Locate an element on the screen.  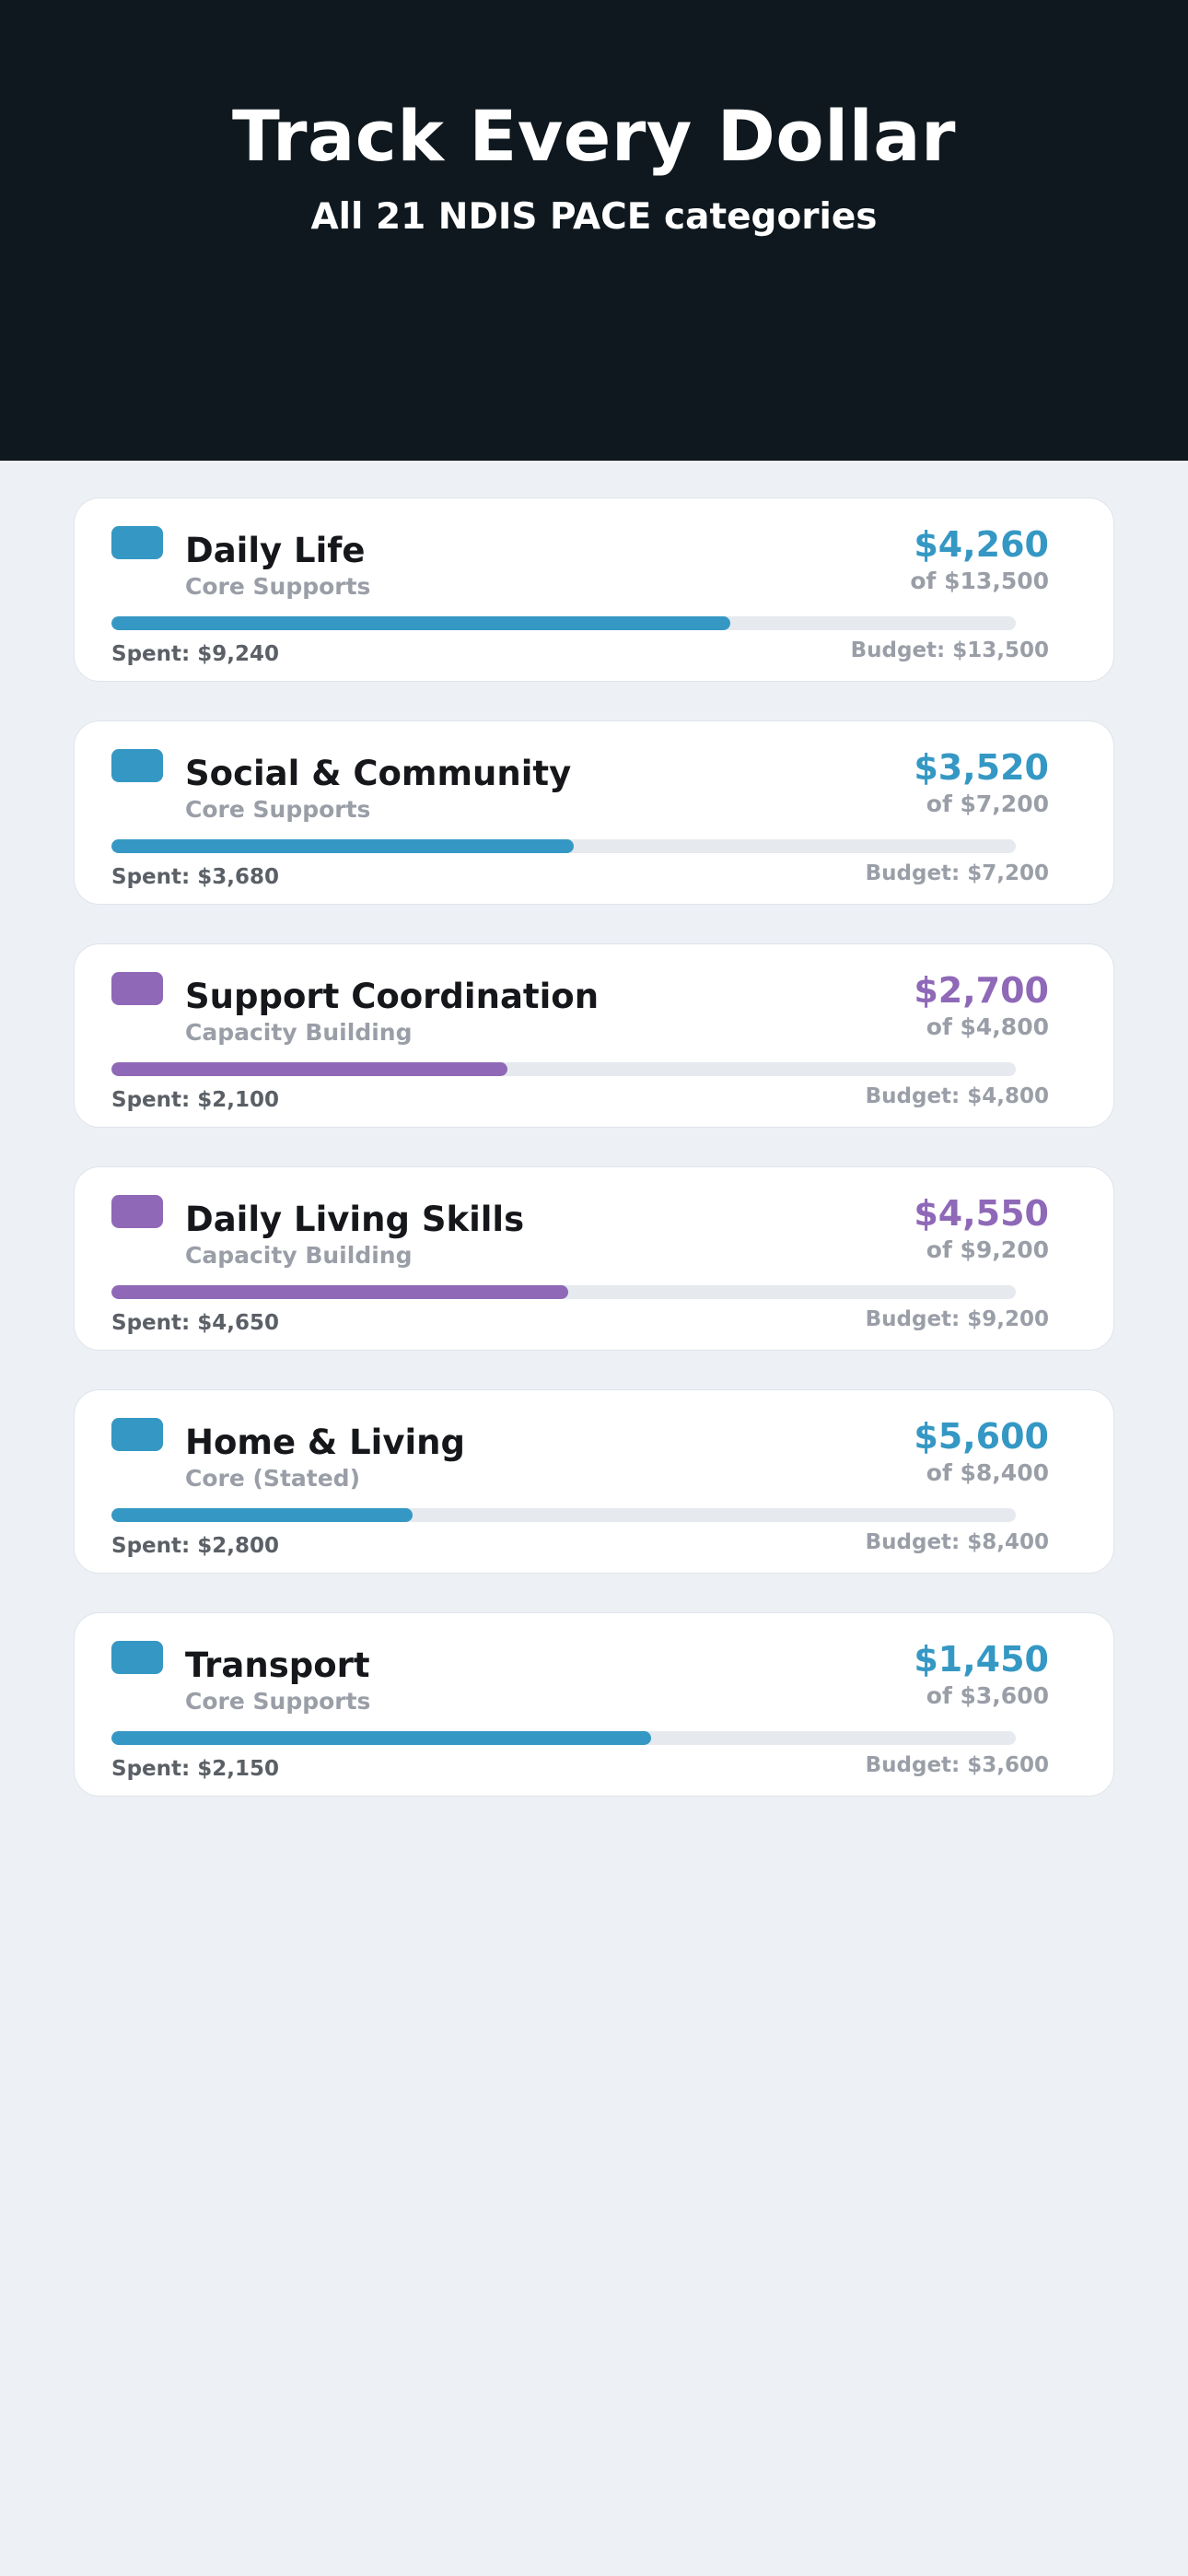
spent-amount: Spent: $4,650 is located at coordinates (195, 1323).